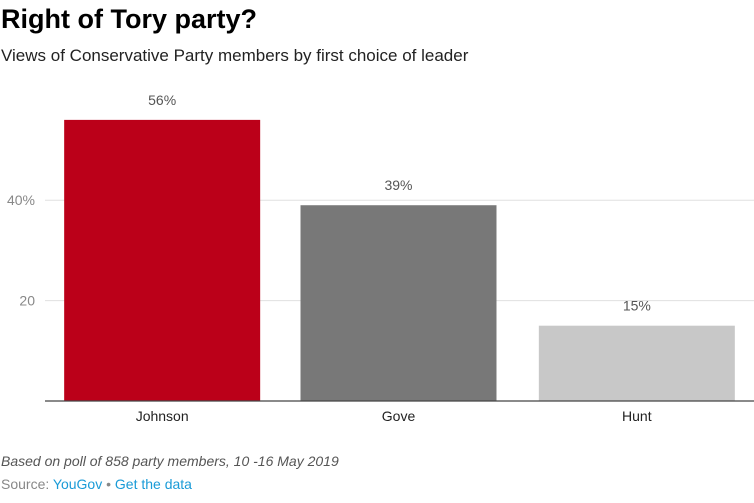  What do you see at coordinates (636, 363) in the screenshot?
I see `bar-hunt` at bounding box center [636, 363].